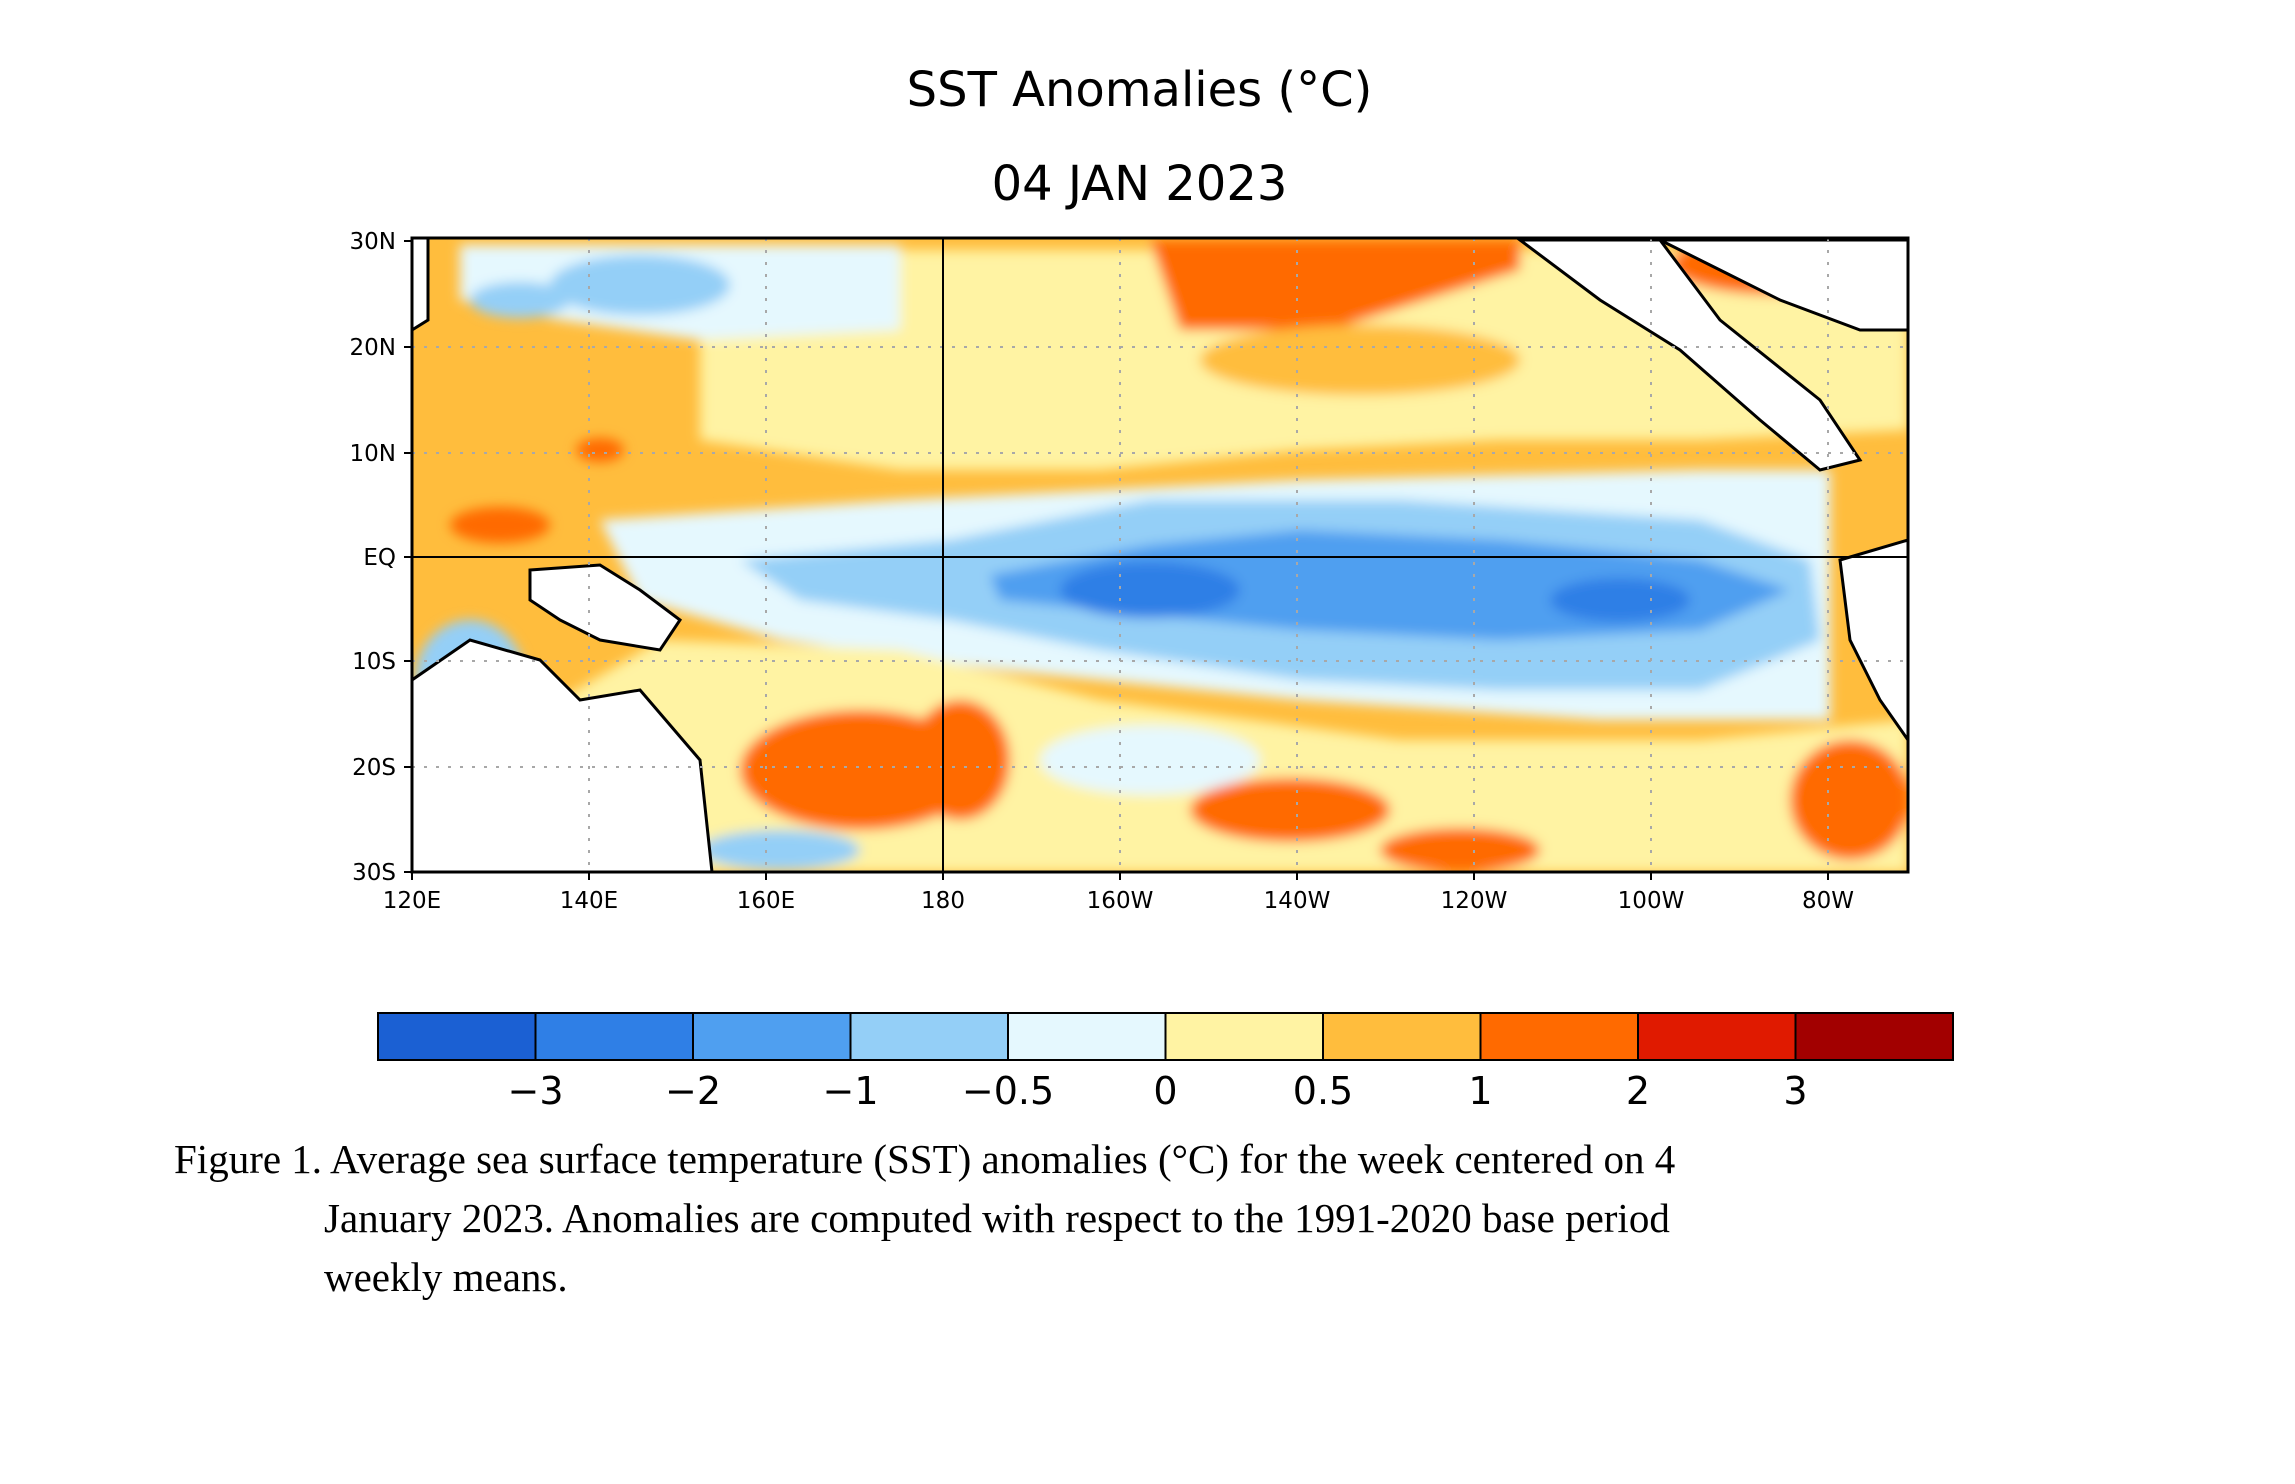 Image resolution: width=2295 pixels, height=1484 pixels. Describe the element at coordinates (1828, 901) in the screenshot. I see `x-tick-label: 80W` at that location.